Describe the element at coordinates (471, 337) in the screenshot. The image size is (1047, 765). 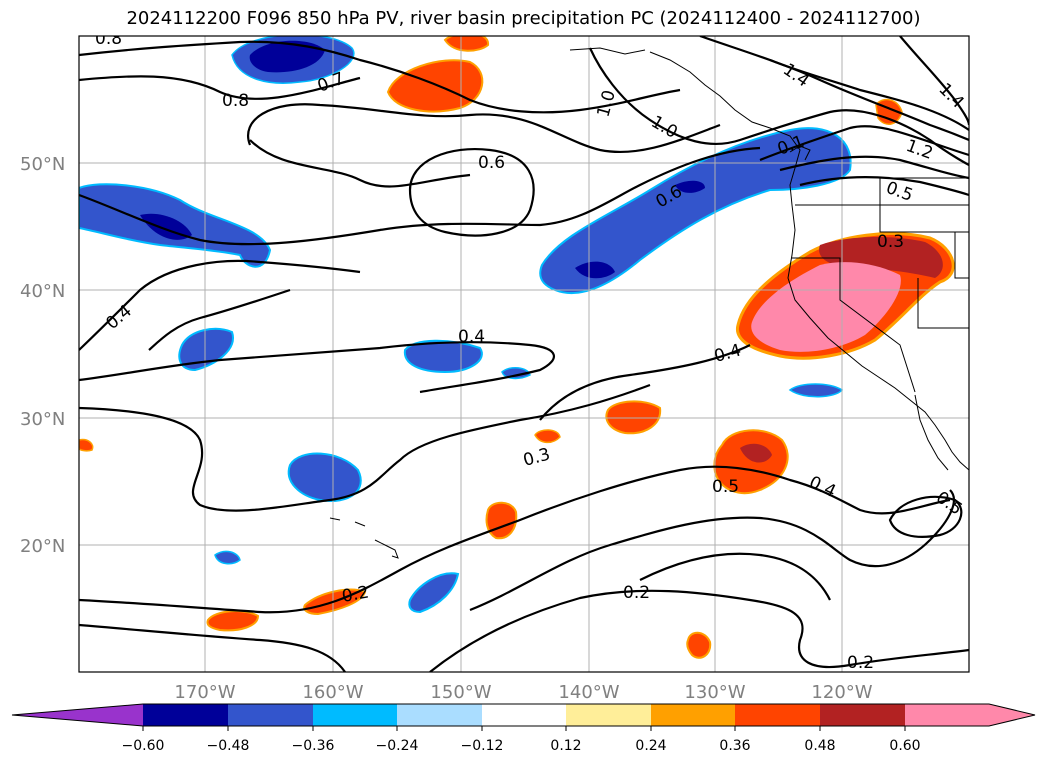
I see `contour-label: 0.4` at that location.